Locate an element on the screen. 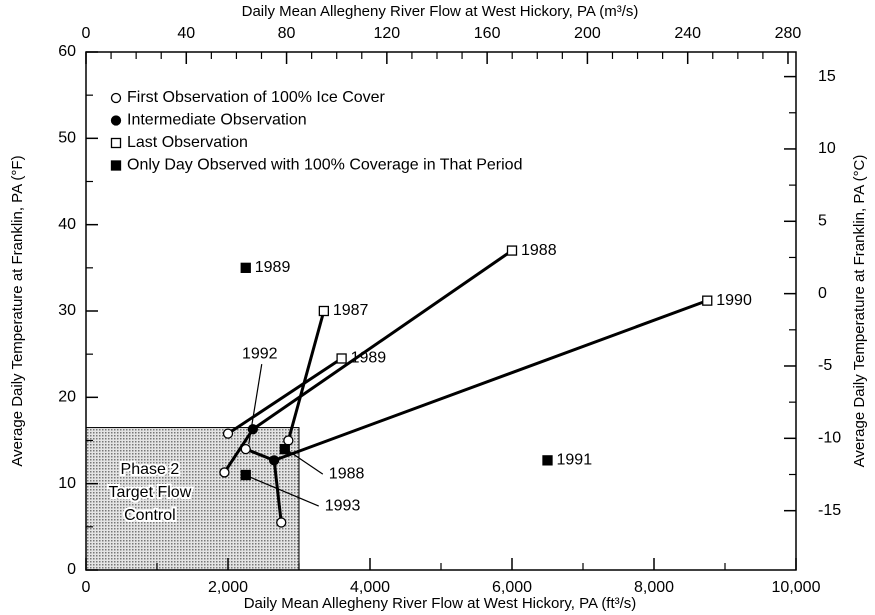 This screenshot has height=615, width=875. x-tick-label: 10,000 is located at coordinates (796, 587).